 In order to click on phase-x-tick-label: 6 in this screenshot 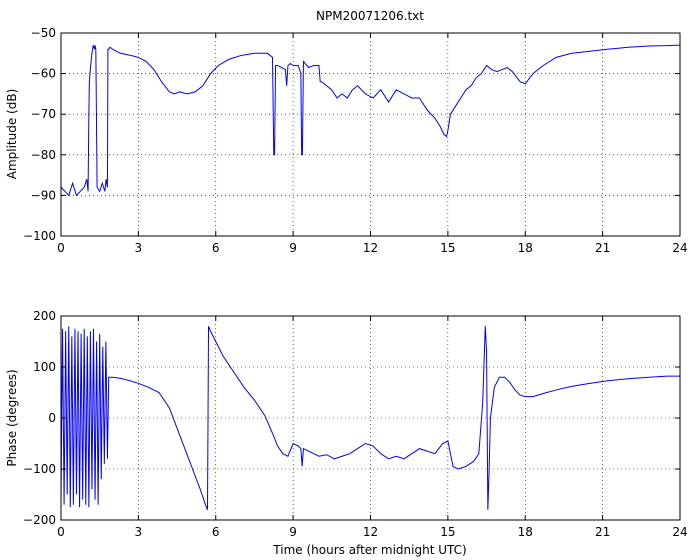, I will do `click(216, 532)`.